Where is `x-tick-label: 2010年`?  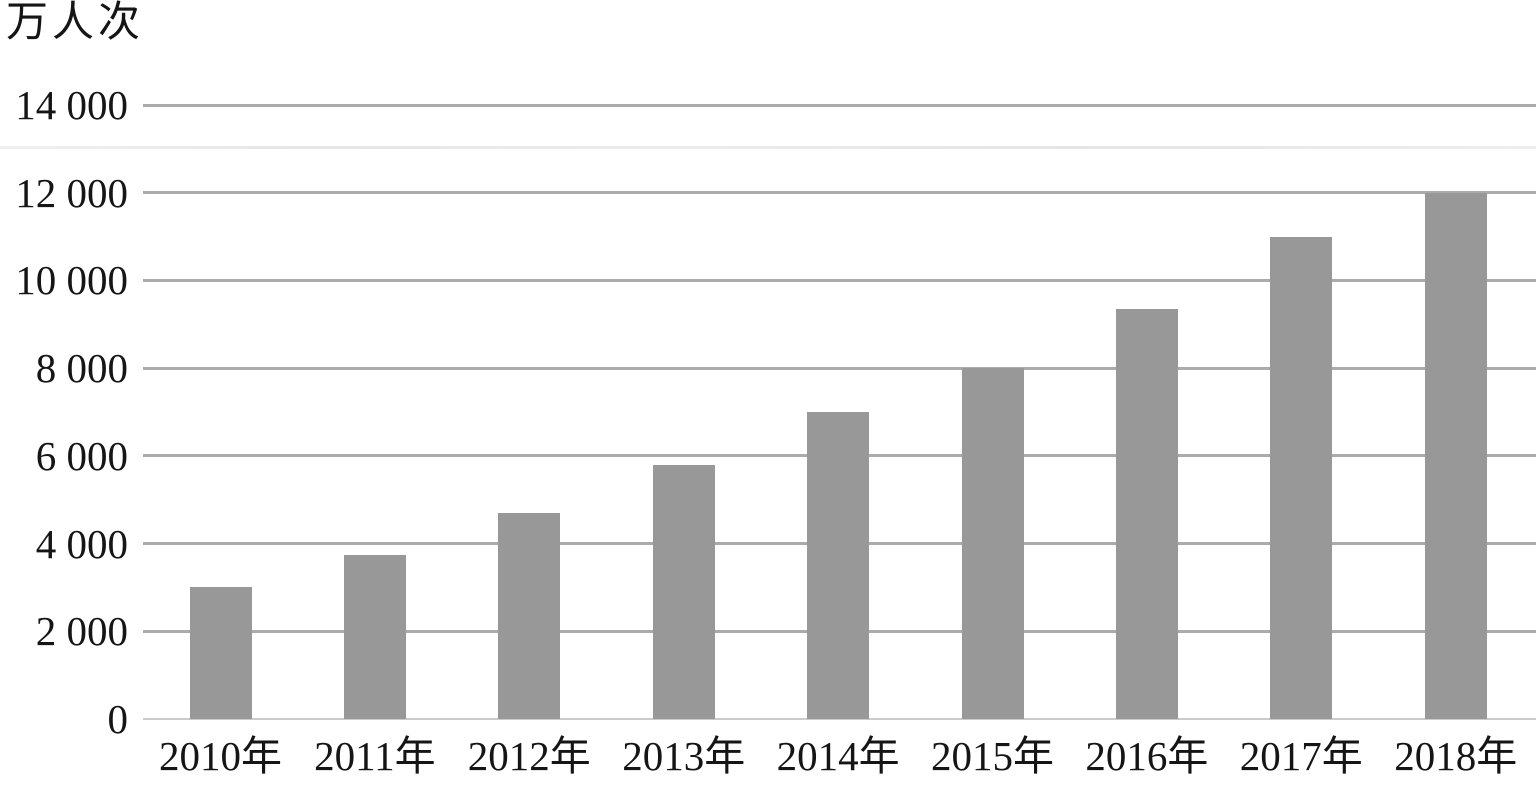 x-tick-label: 2010年 is located at coordinates (220, 756).